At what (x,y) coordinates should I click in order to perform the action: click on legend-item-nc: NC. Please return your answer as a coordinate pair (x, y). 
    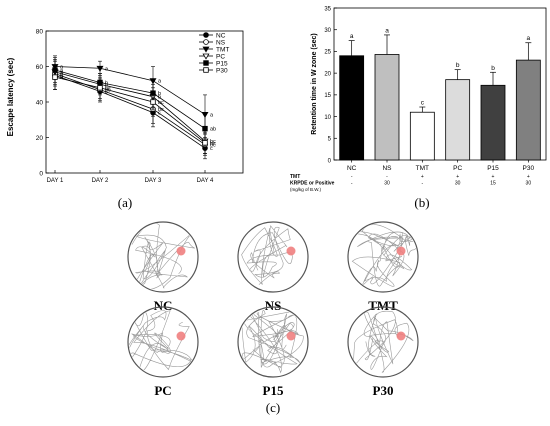
    Looking at the image, I should click on (212, 35).